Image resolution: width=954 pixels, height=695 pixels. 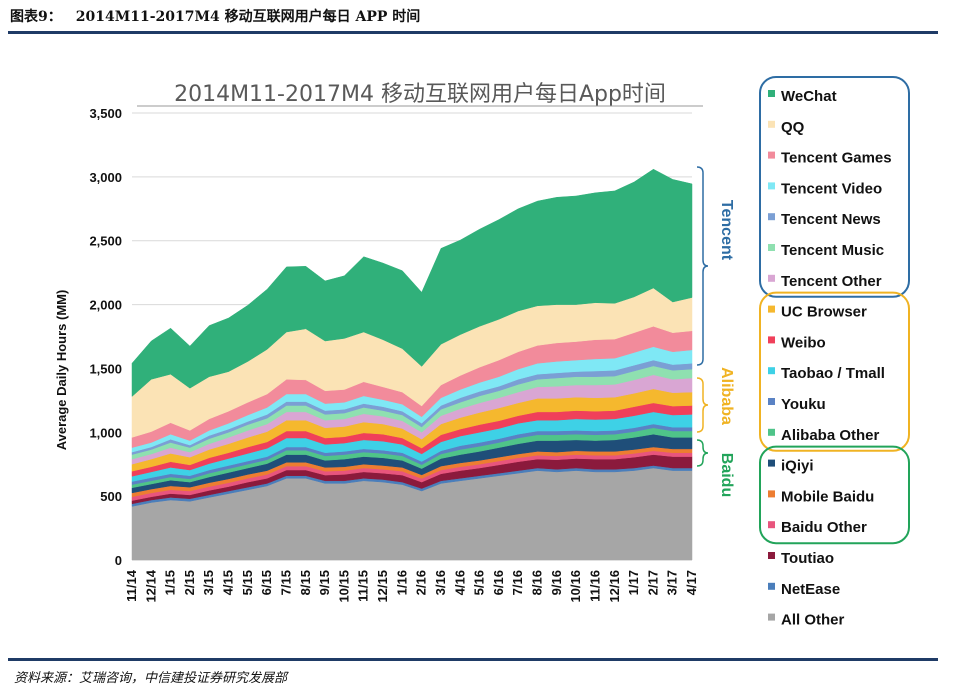 I want to click on x-tick-label: 2/17, so click(x=652, y=582).